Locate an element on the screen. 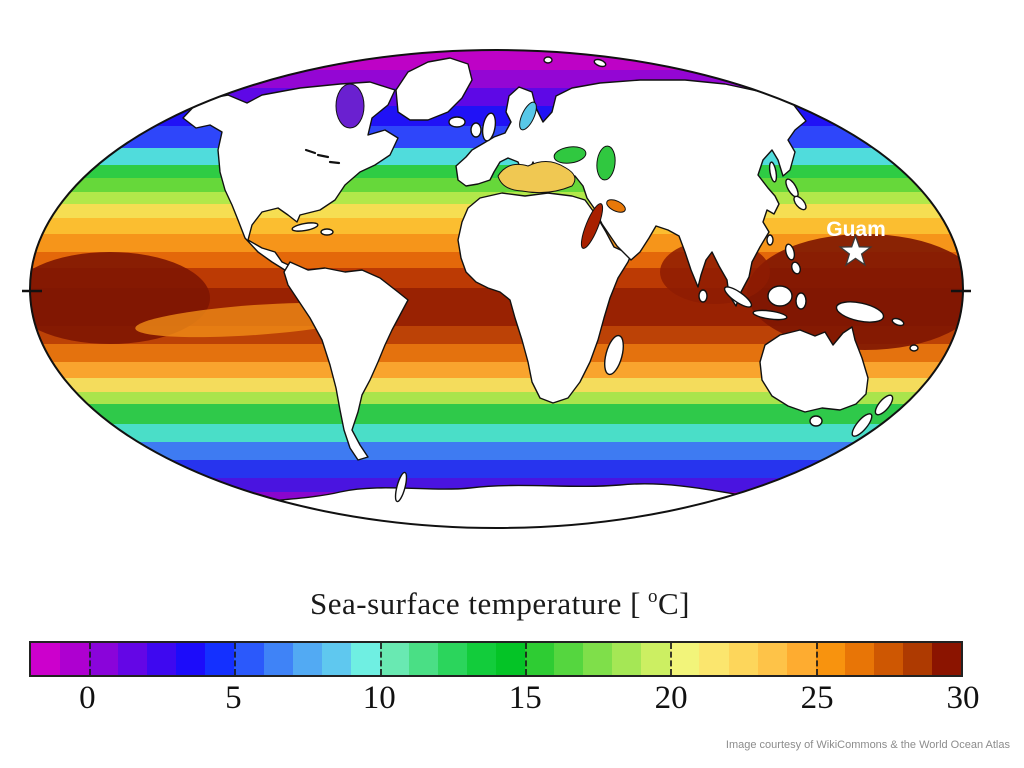 This screenshot has height=768, width=1024. hudson-bay is located at coordinates (350, 106).